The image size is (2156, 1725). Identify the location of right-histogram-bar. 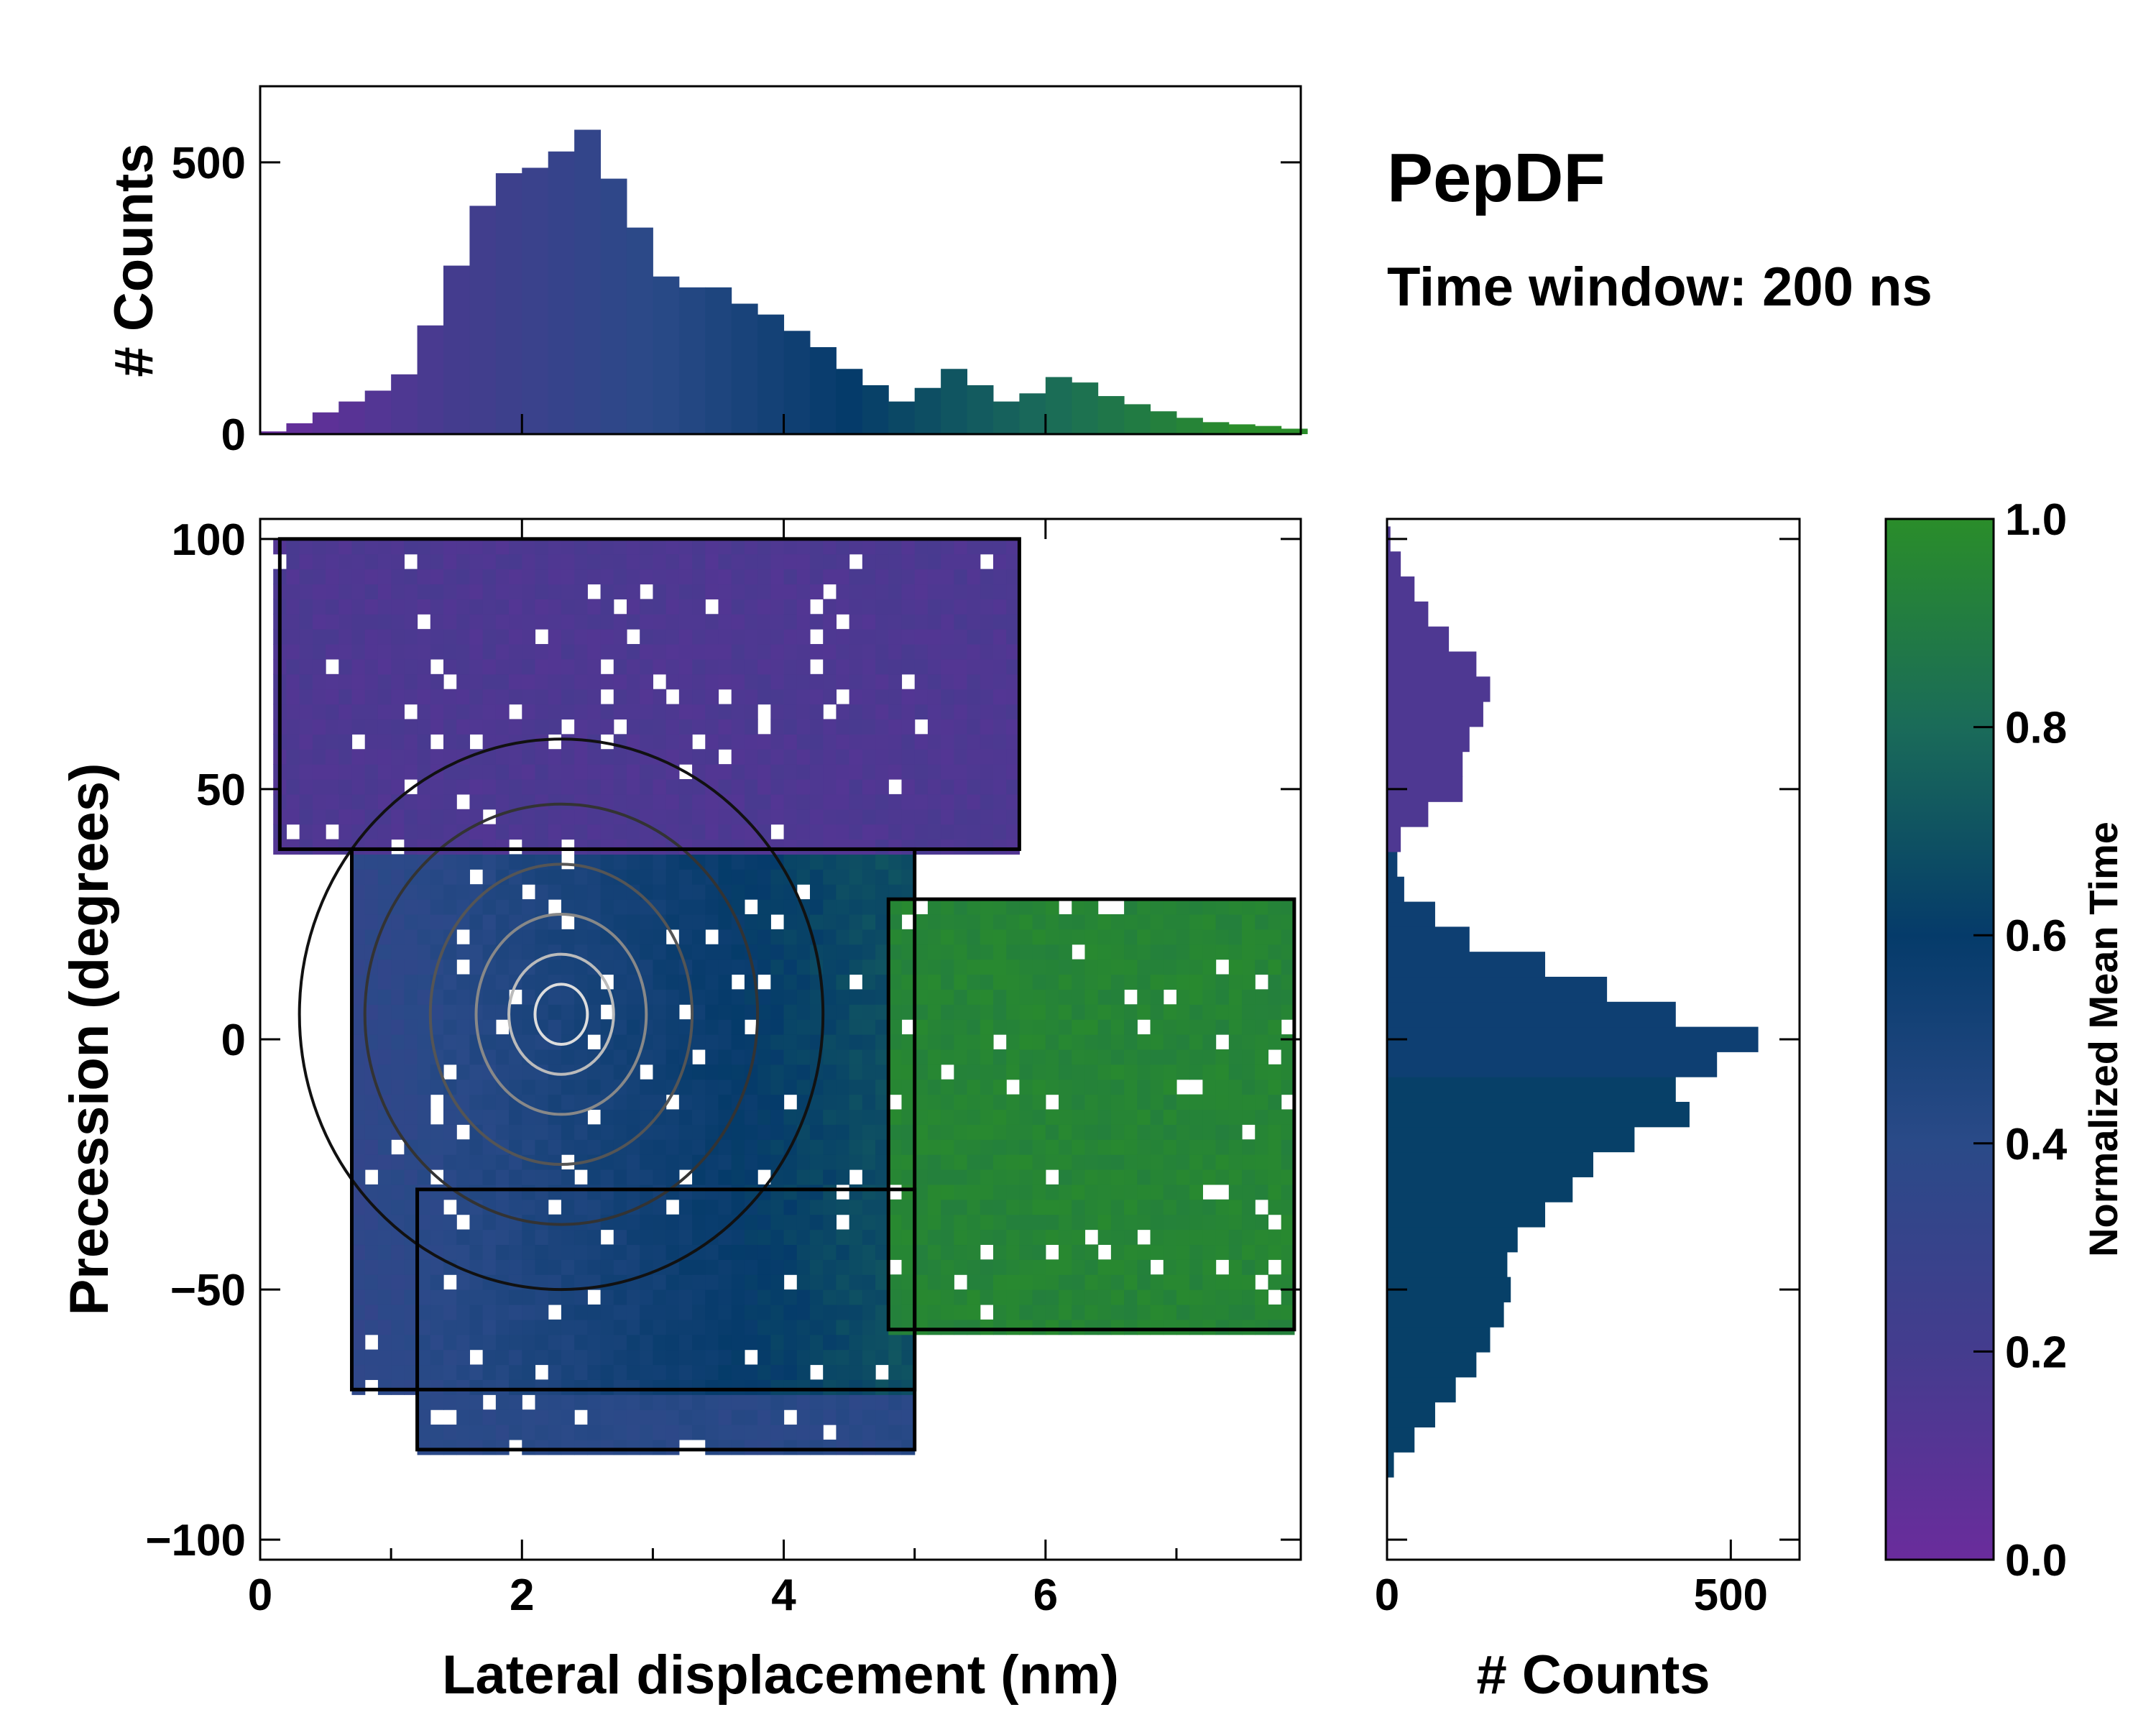
(1401, 1440).